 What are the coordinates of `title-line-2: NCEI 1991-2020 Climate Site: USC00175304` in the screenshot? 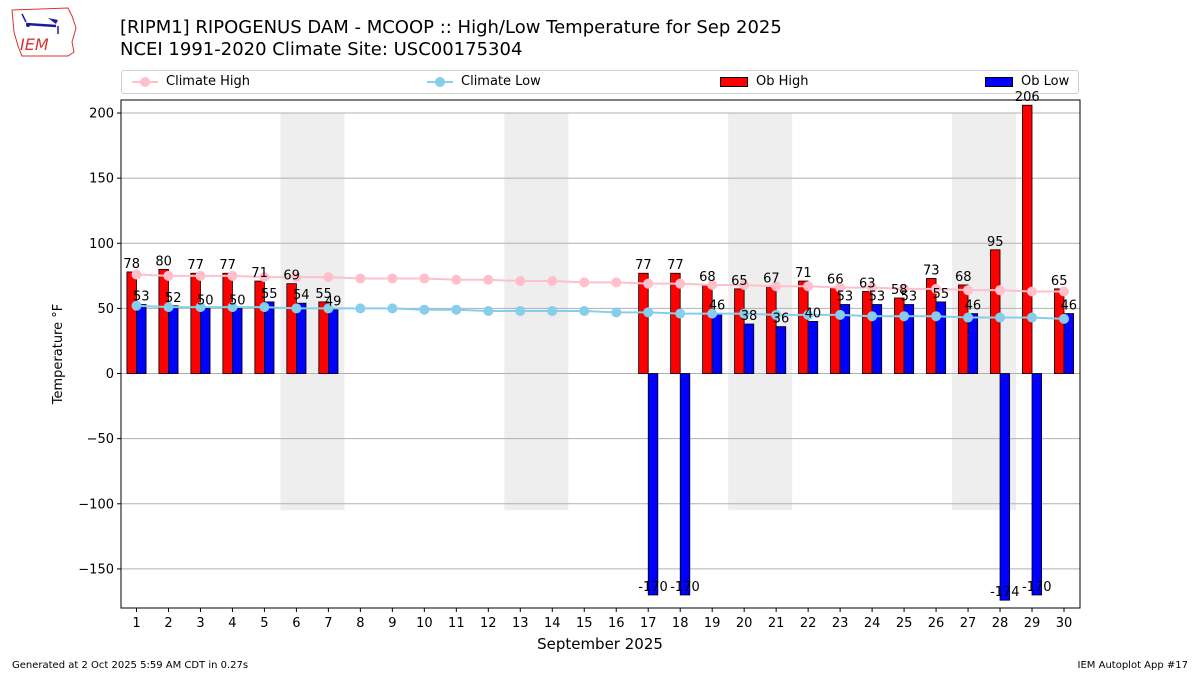 It's located at (321, 49).